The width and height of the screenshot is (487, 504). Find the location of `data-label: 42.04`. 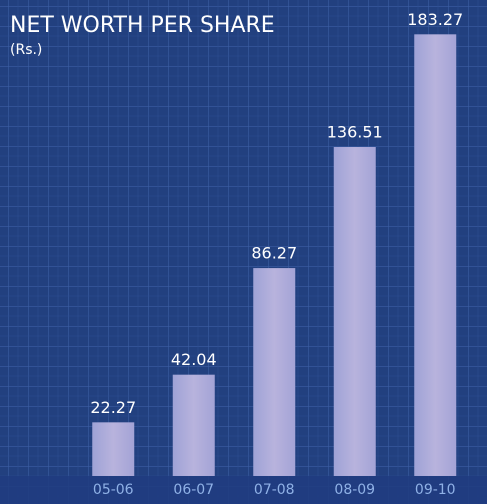

data-label: 42.04 is located at coordinates (194, 359).